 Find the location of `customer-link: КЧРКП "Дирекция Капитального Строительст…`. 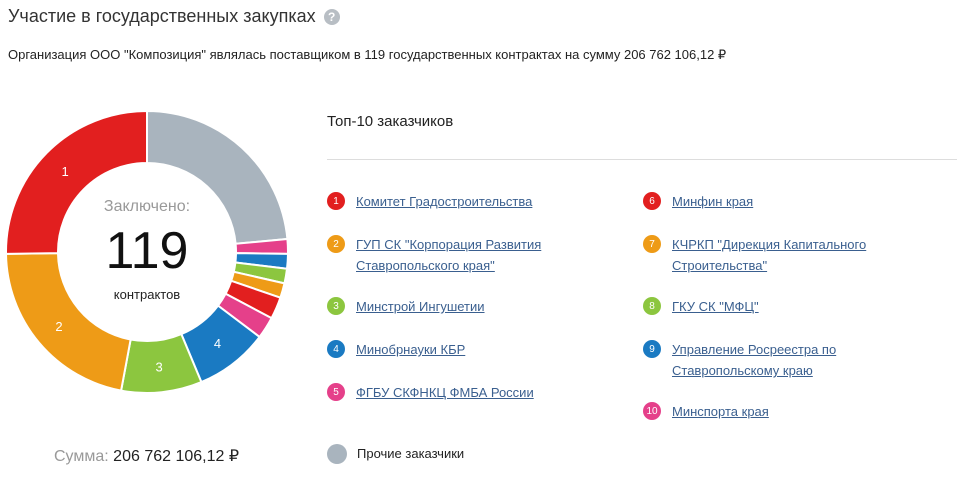

customer-link: КЧРКП "Дирекция Капитального Строительст… is located at coordinates (769, 255).